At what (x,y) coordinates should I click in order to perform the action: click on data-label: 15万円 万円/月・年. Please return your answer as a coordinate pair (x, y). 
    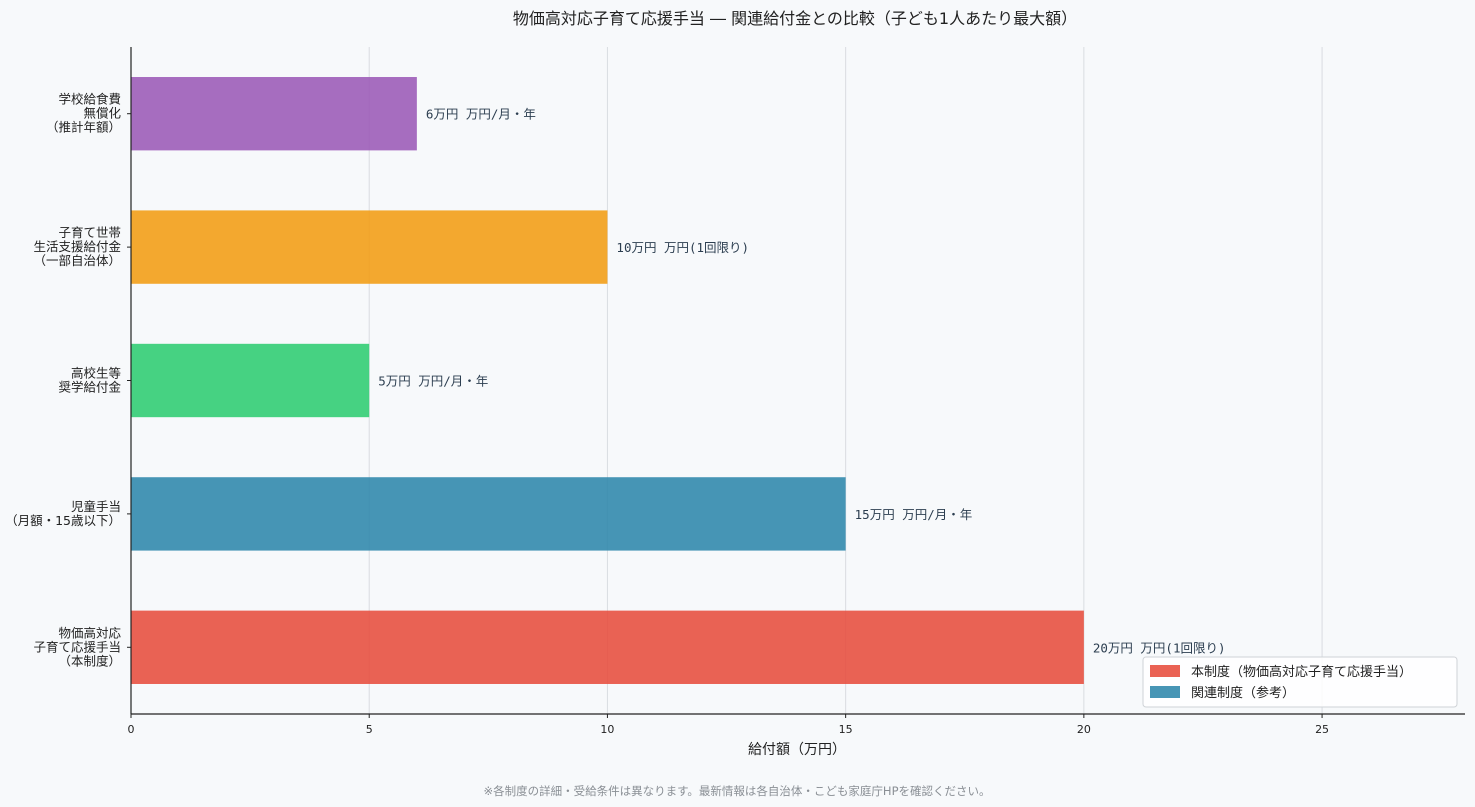
    Looking at the image, I should click on (914, 514).